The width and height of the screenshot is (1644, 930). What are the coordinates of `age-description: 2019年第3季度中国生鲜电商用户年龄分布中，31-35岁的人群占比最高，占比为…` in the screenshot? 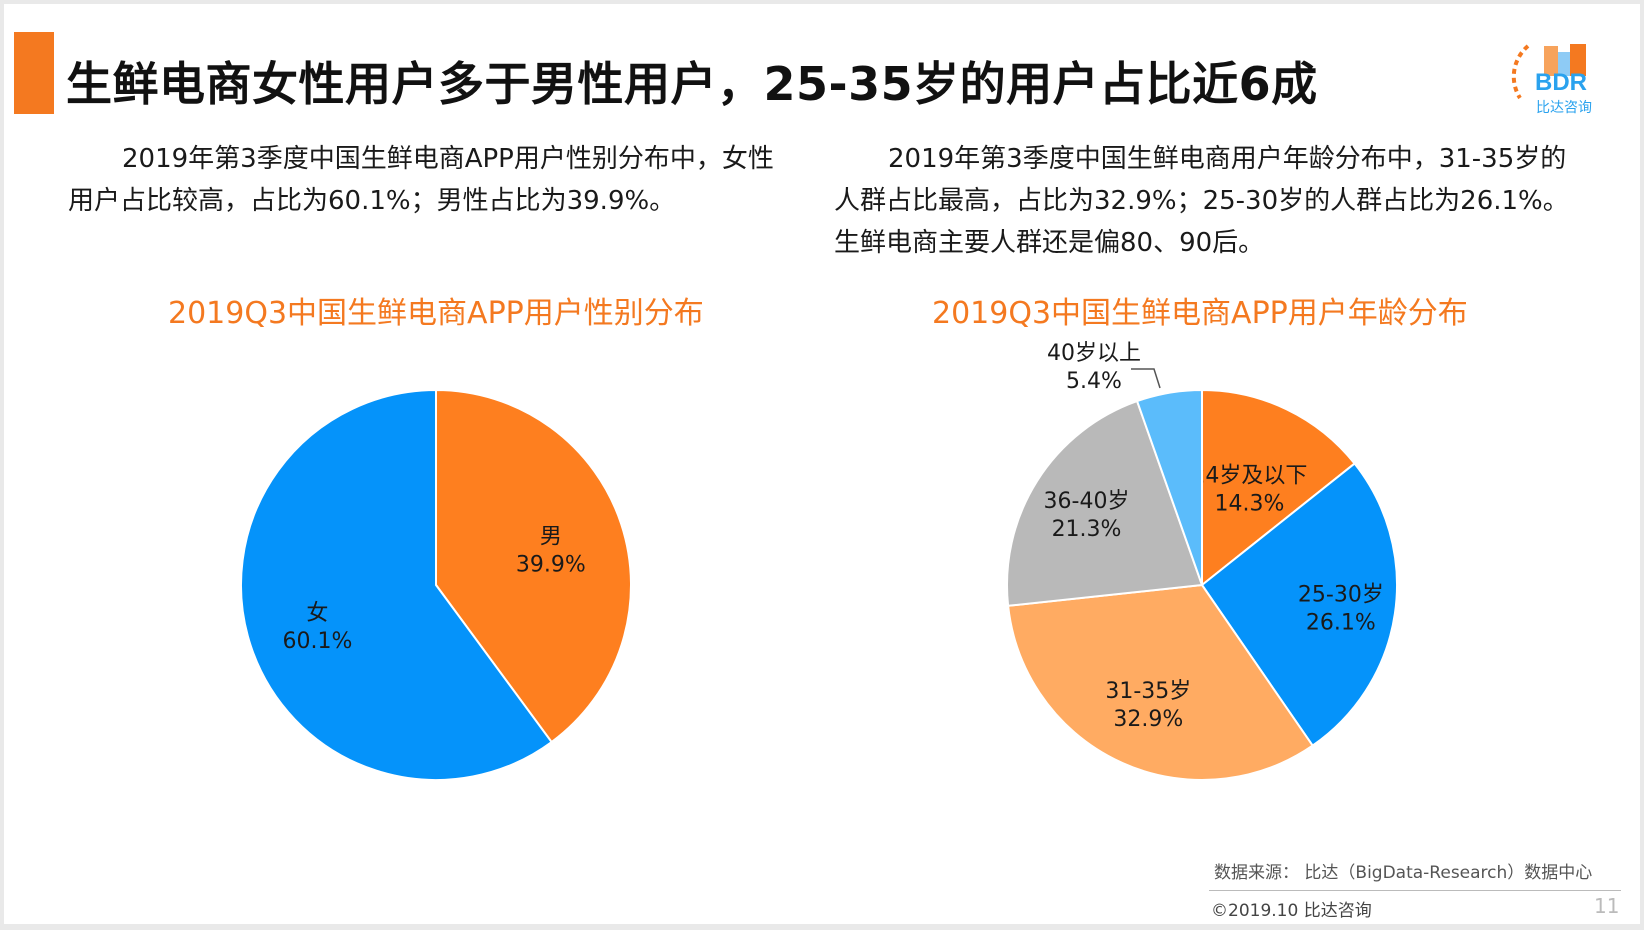 It's located at (1201, 201).